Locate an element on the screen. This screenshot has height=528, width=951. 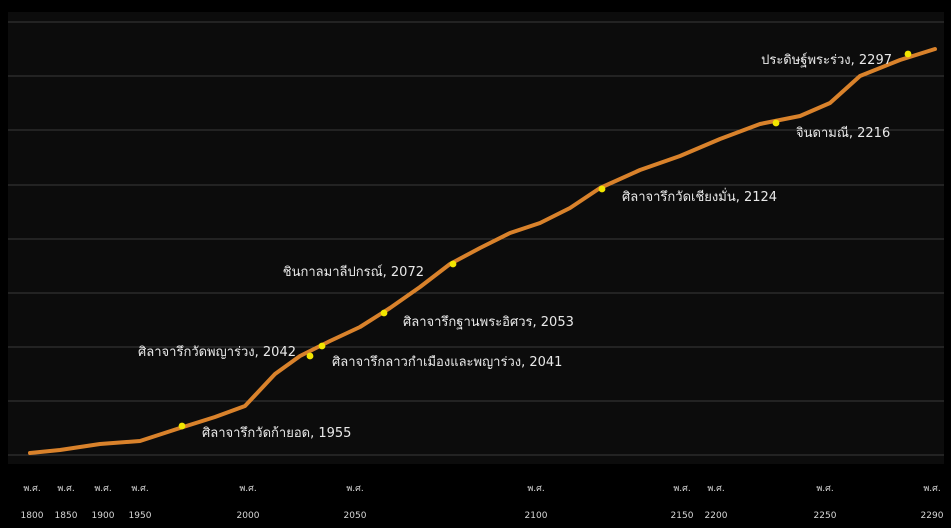
x-tick-label: 1850 is located at coordinates (66, 516).